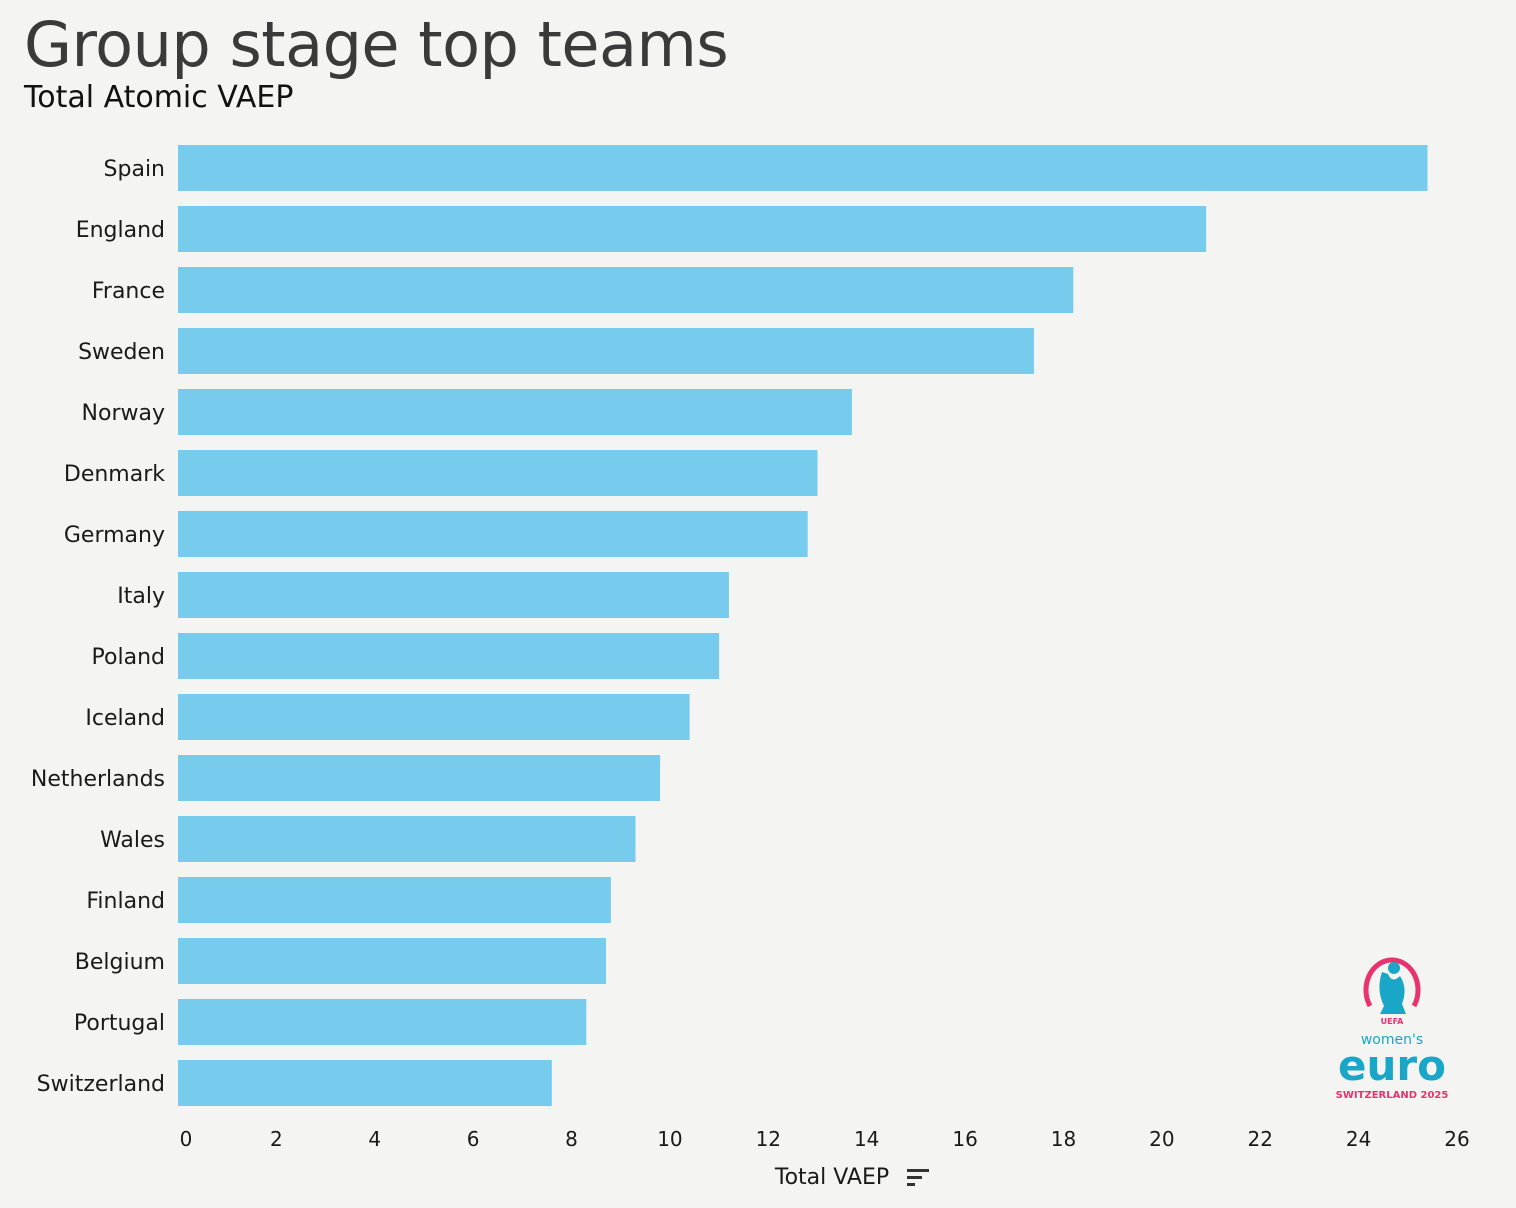 This screenshot has height=1208, width=1516. I want to click on category-label: Finland, so click(125, 901).